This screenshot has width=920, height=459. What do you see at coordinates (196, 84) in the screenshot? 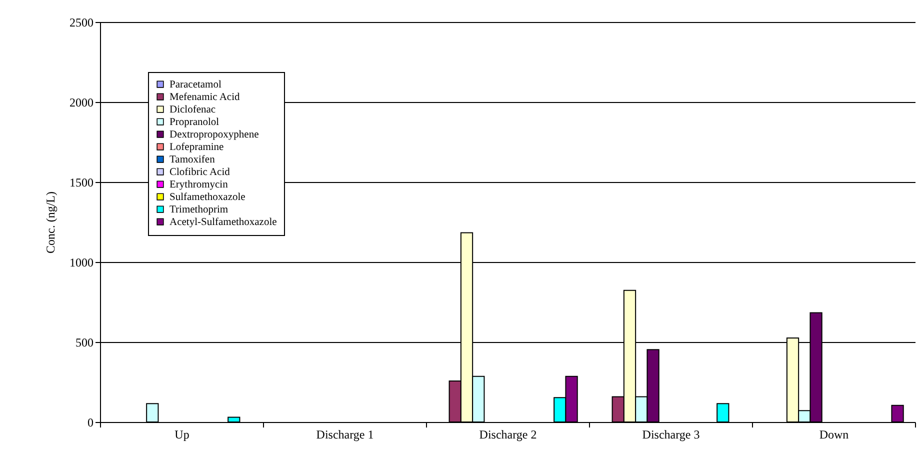
I see `legend-label: Paracetamol` at bounding box center [196, 84].